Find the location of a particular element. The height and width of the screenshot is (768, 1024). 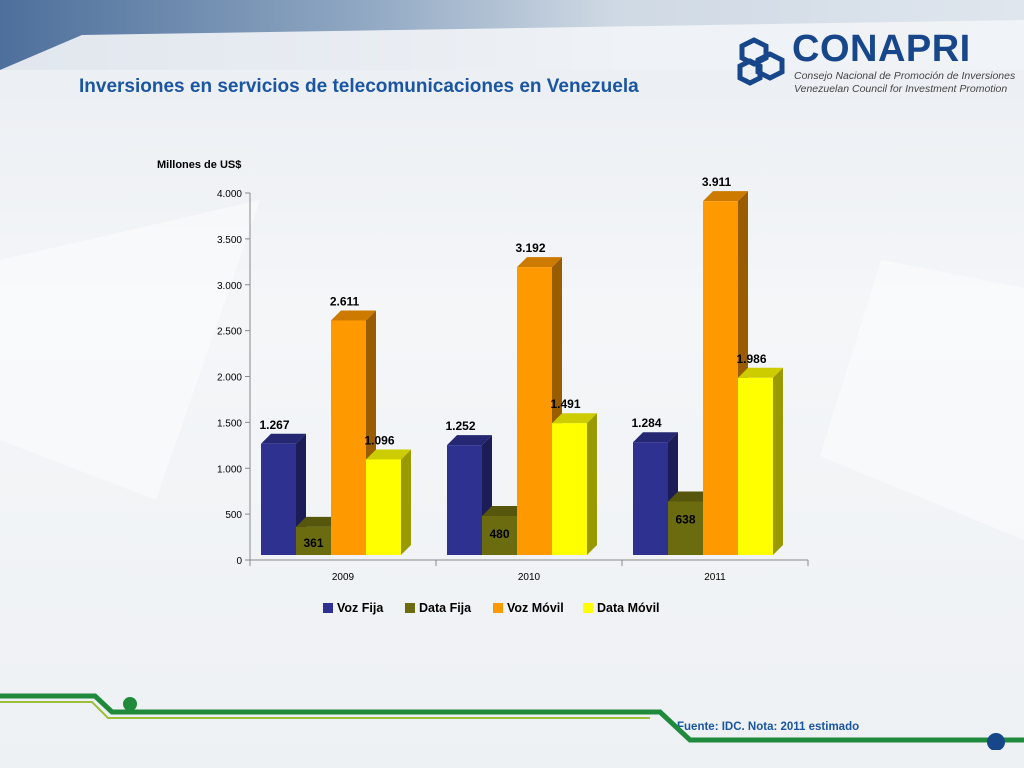

data-label: 480 is located at coordinates (499, 534).